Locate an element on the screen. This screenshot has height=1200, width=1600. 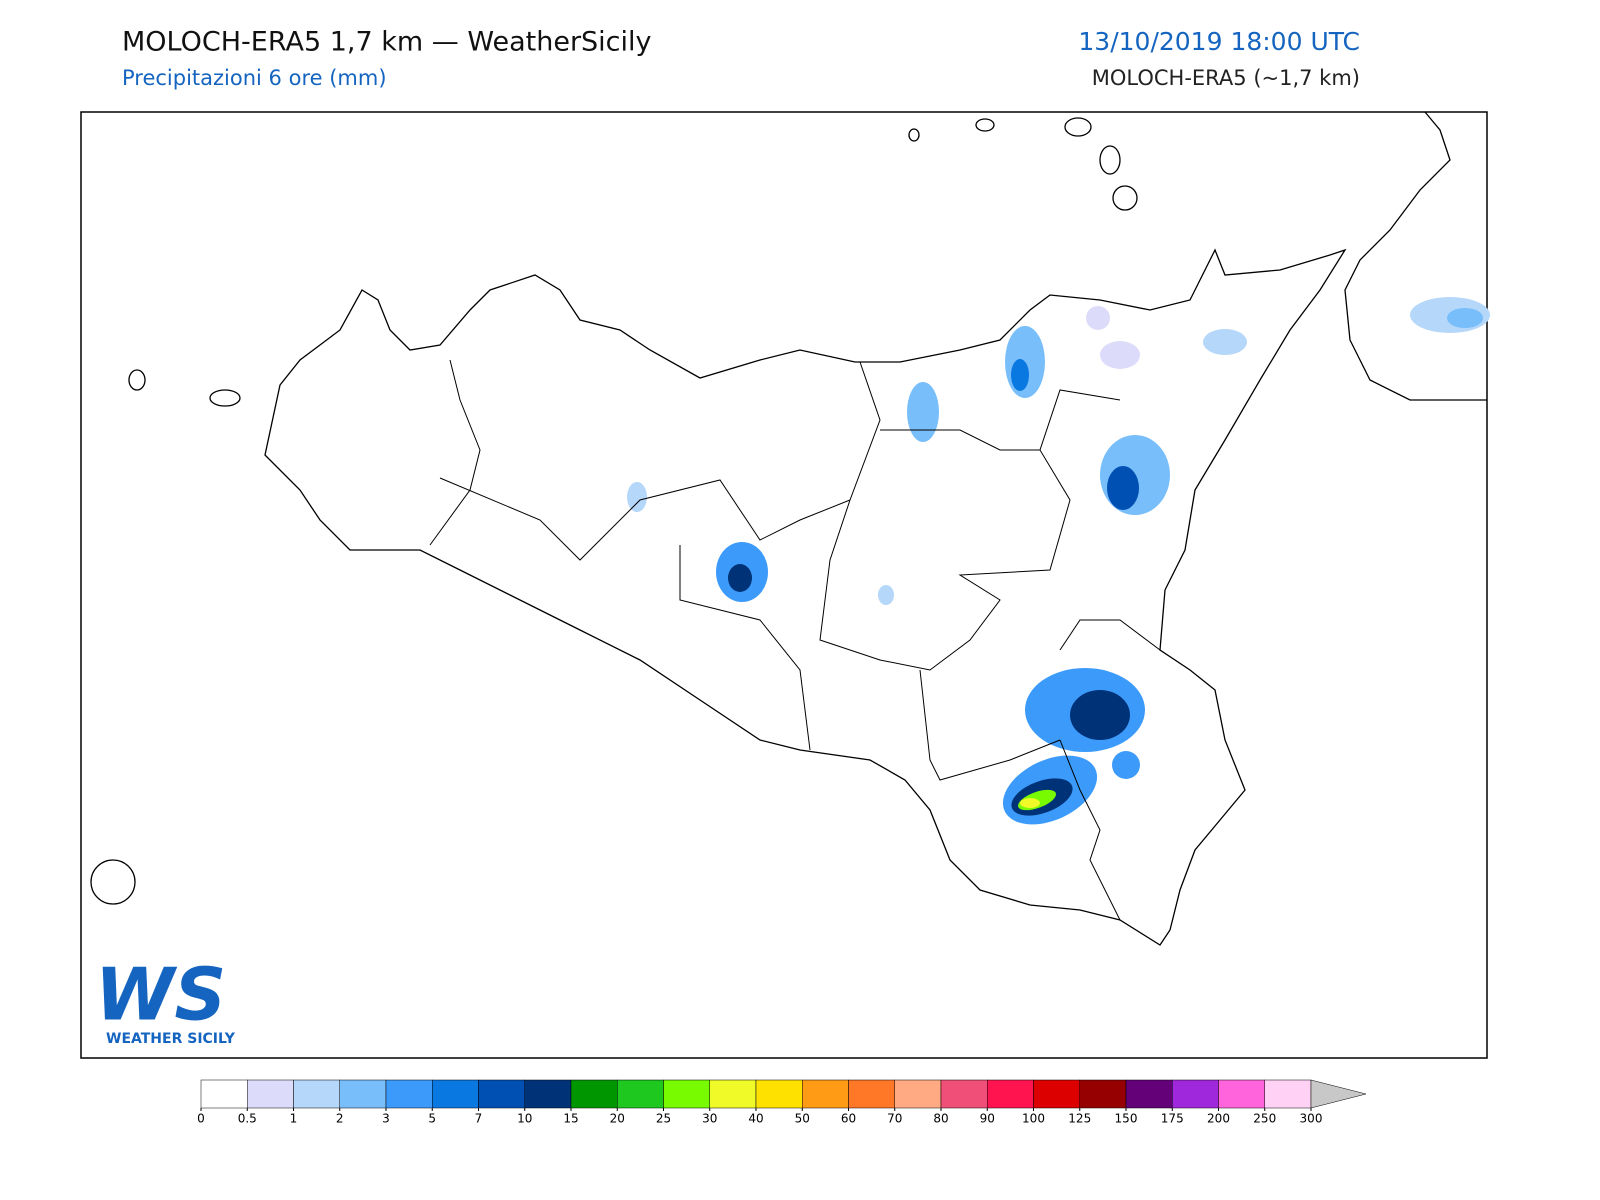
tick-label: 10 is located at coordinates (524, 1119).